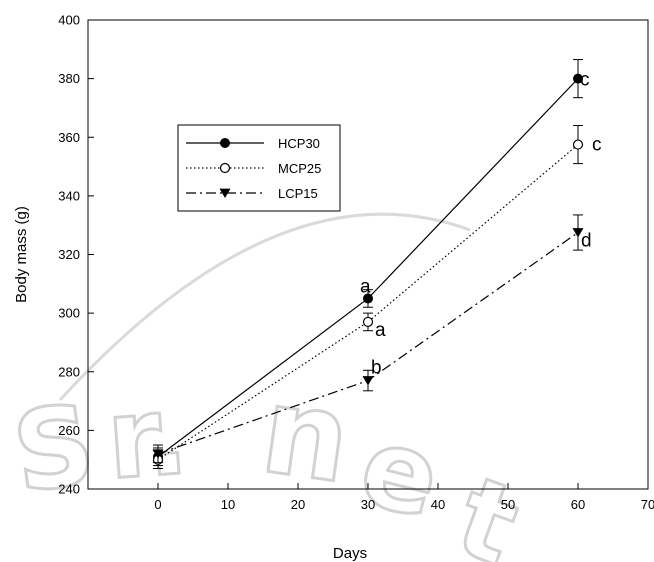 This screenshot has height=562, width=654. I want to click on y-tick-label: 300, so click(69, 313).